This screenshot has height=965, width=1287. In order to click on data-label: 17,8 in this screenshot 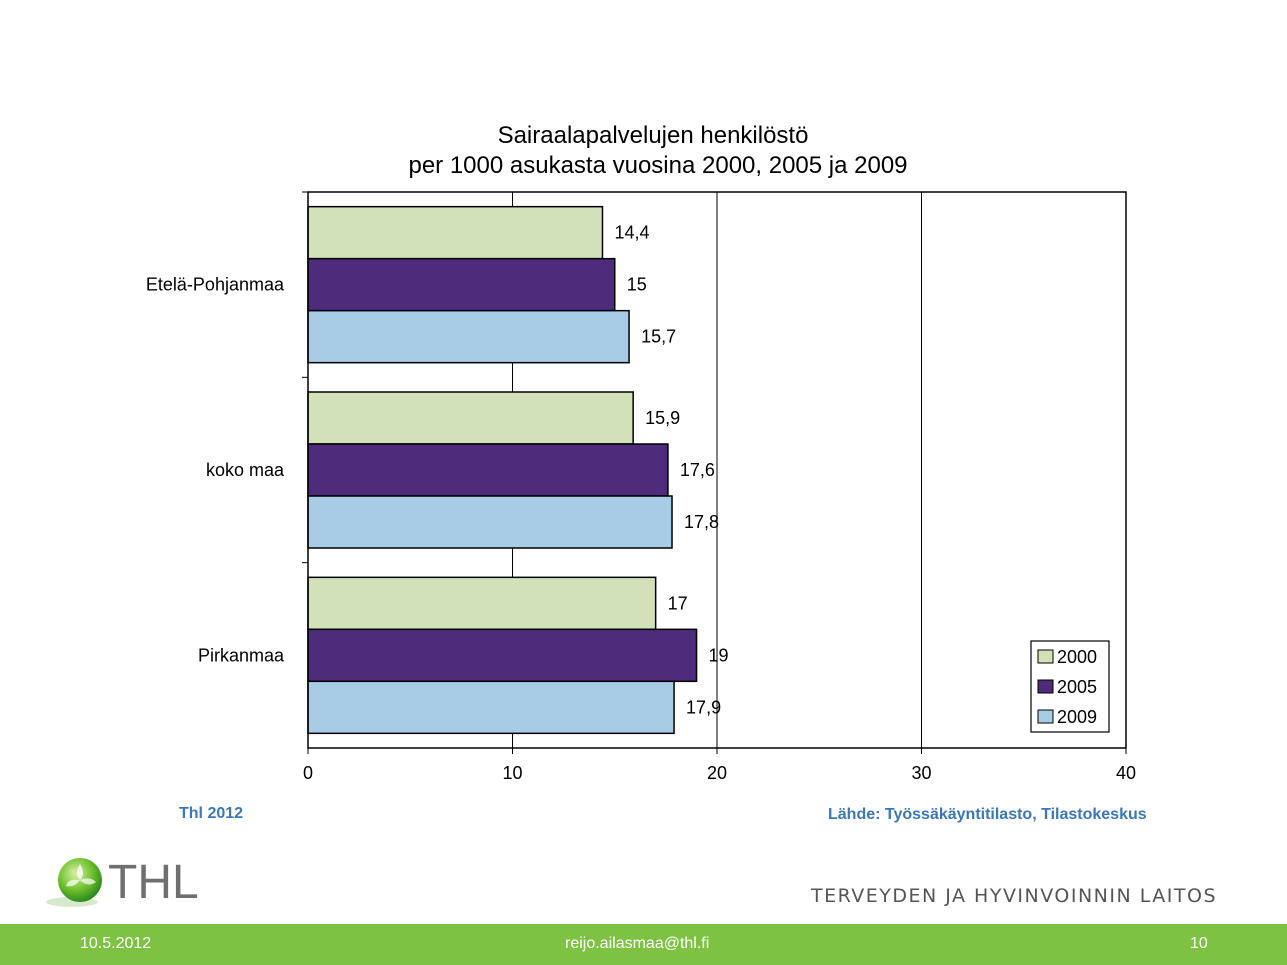, I will do `click(701, 522)`.